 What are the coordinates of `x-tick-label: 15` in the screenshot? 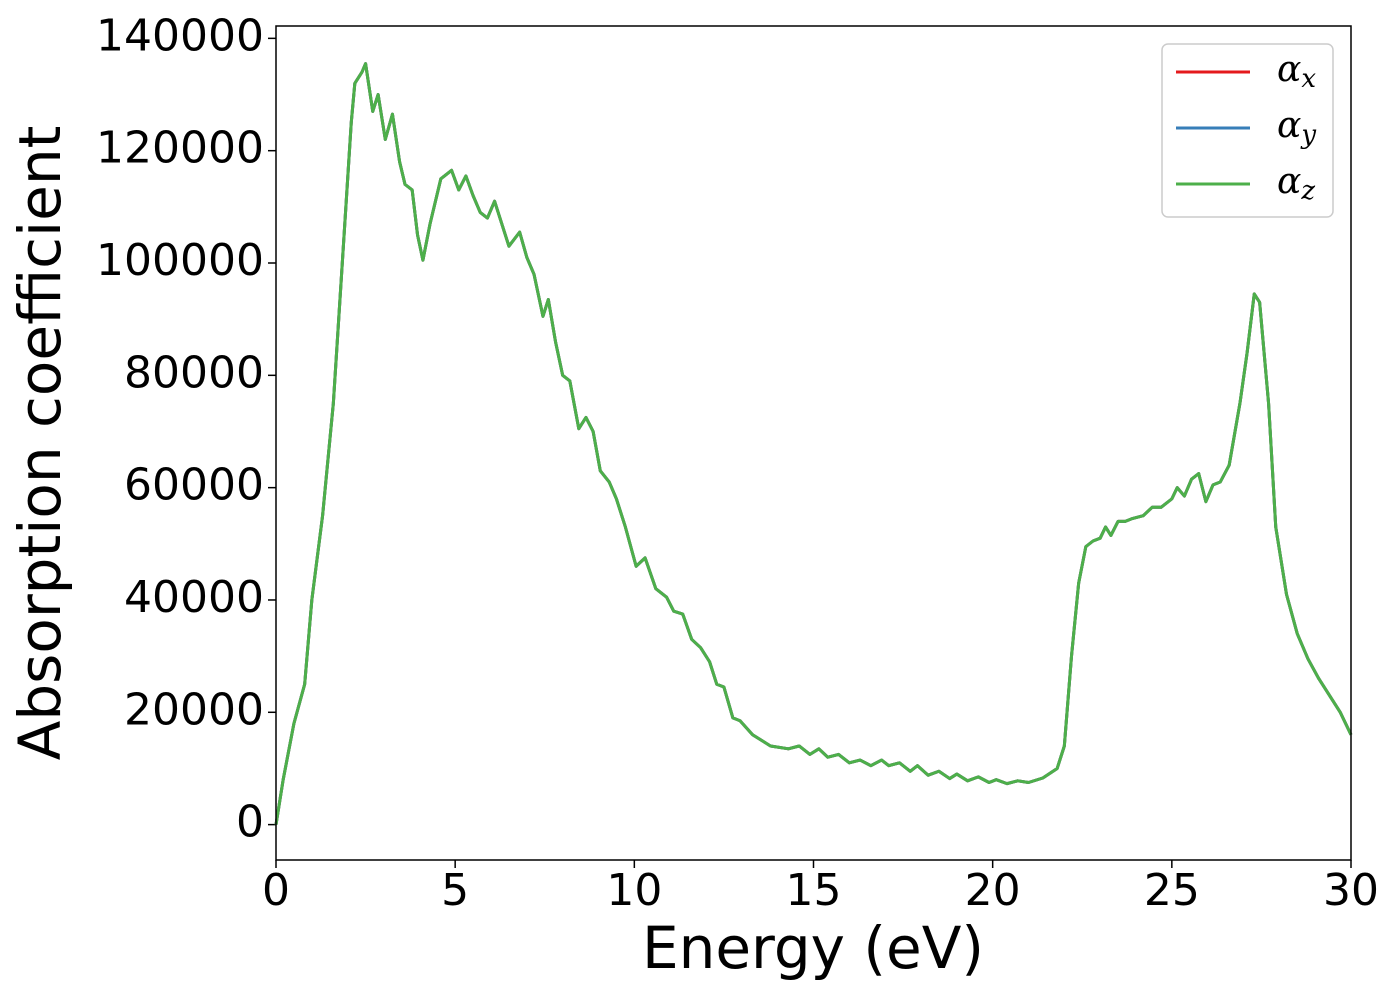 It's located at (814, 890).